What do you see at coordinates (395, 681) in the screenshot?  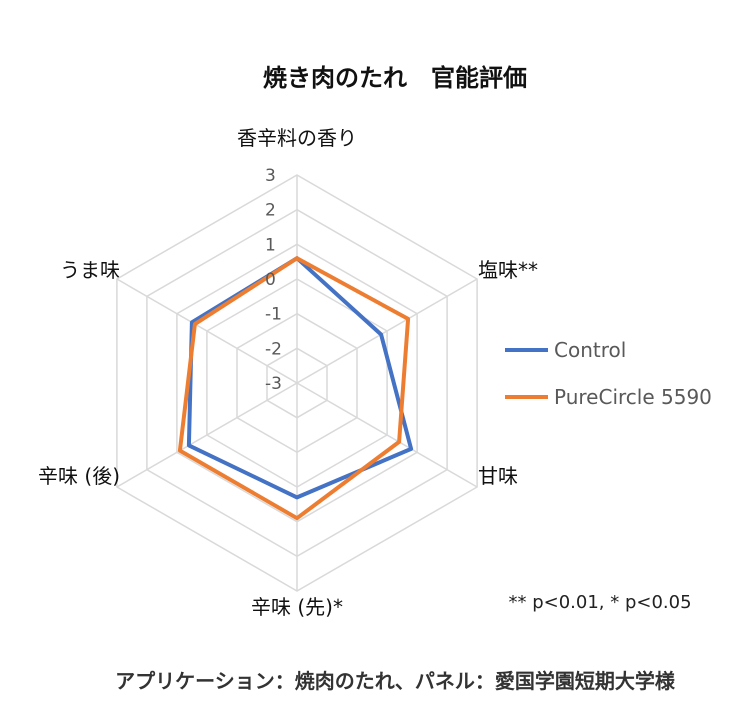 I see `footer-text: アプリケーション：焼肉のたれ、パネル：愛国学園短期大学様` at bounding box center [395, 681].